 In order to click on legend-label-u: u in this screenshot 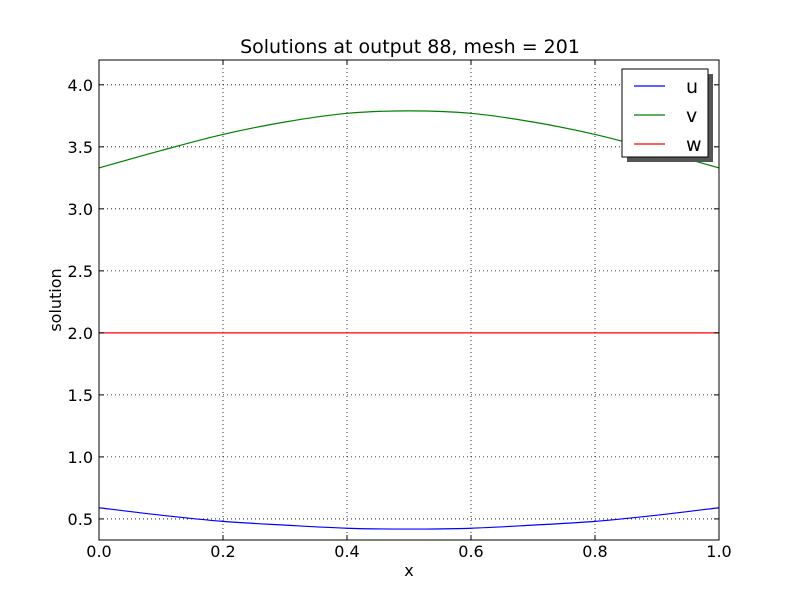, I will do `click(692, 87)`.